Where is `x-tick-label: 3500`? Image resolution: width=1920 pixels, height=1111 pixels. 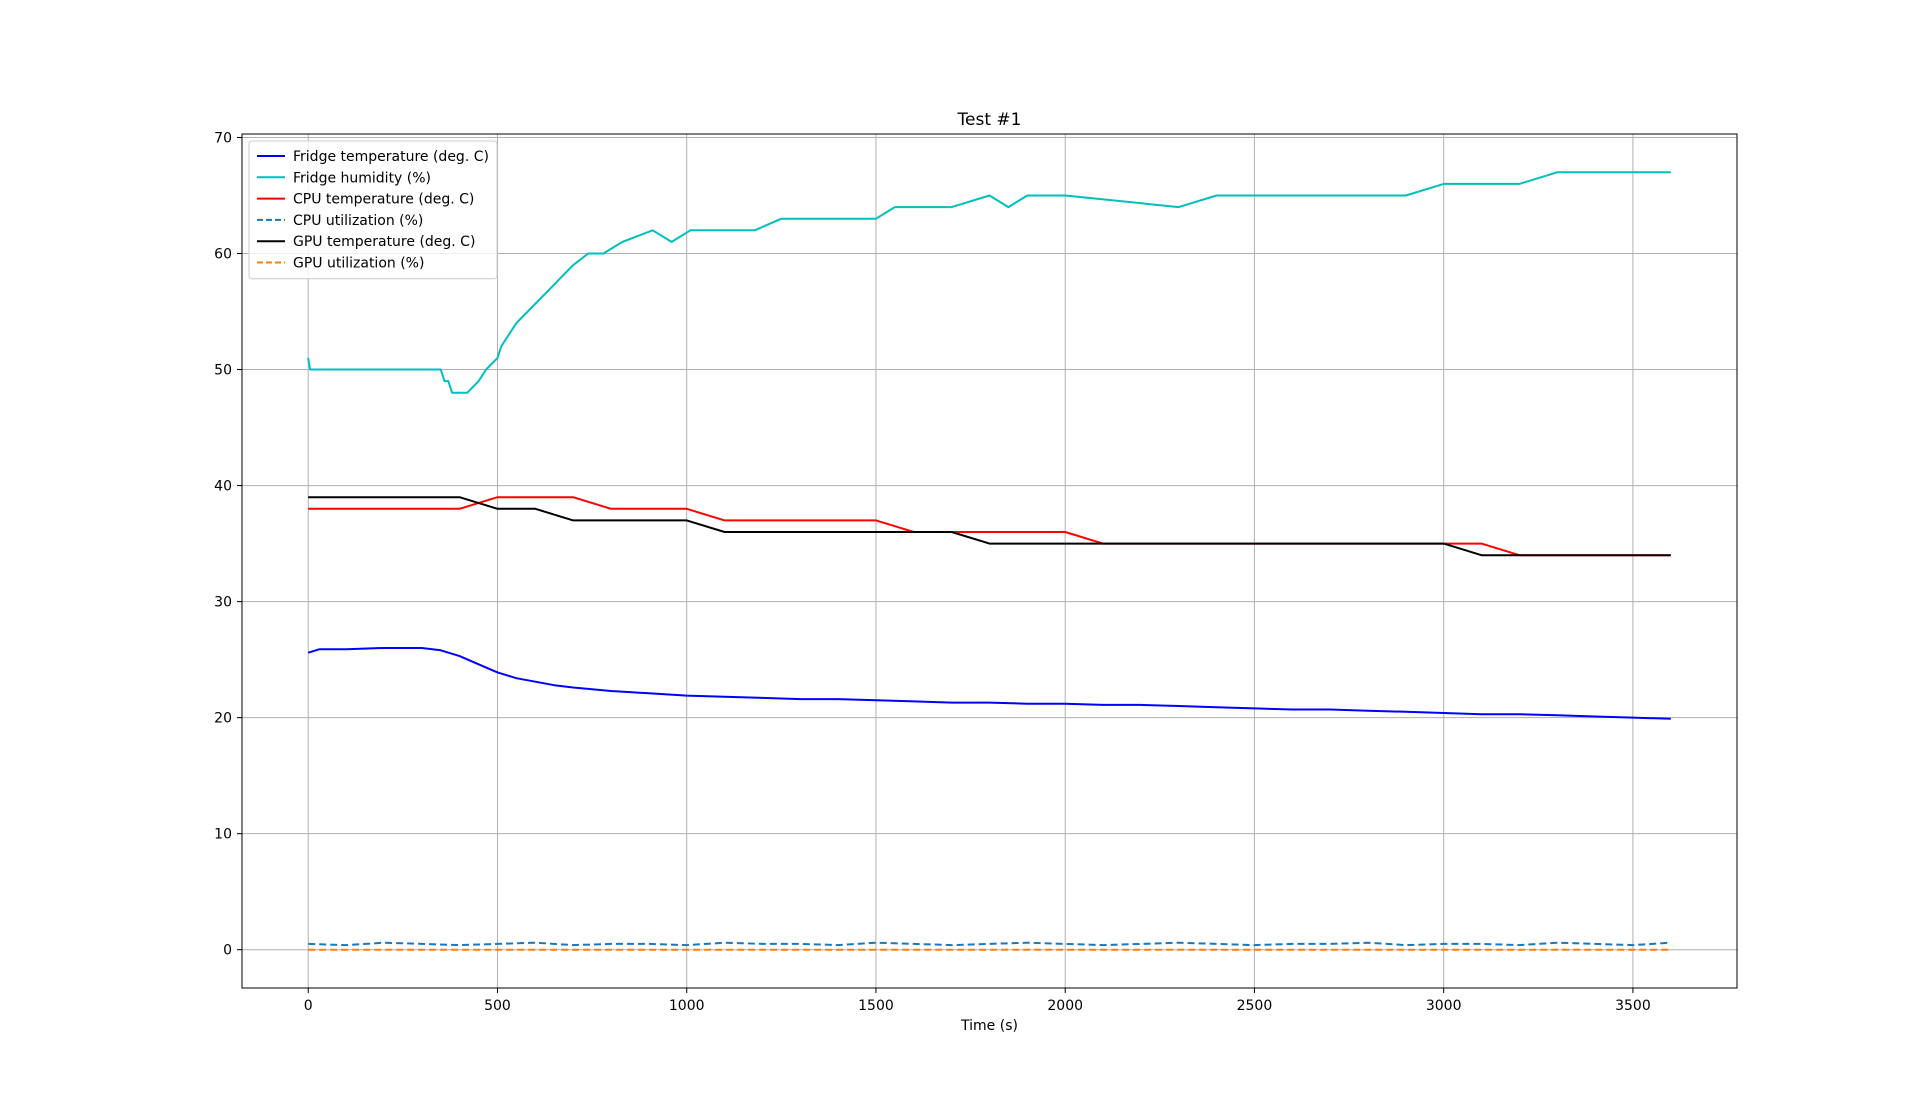
x-tick-label: 3500 is located at coordinates (1633, 1006).